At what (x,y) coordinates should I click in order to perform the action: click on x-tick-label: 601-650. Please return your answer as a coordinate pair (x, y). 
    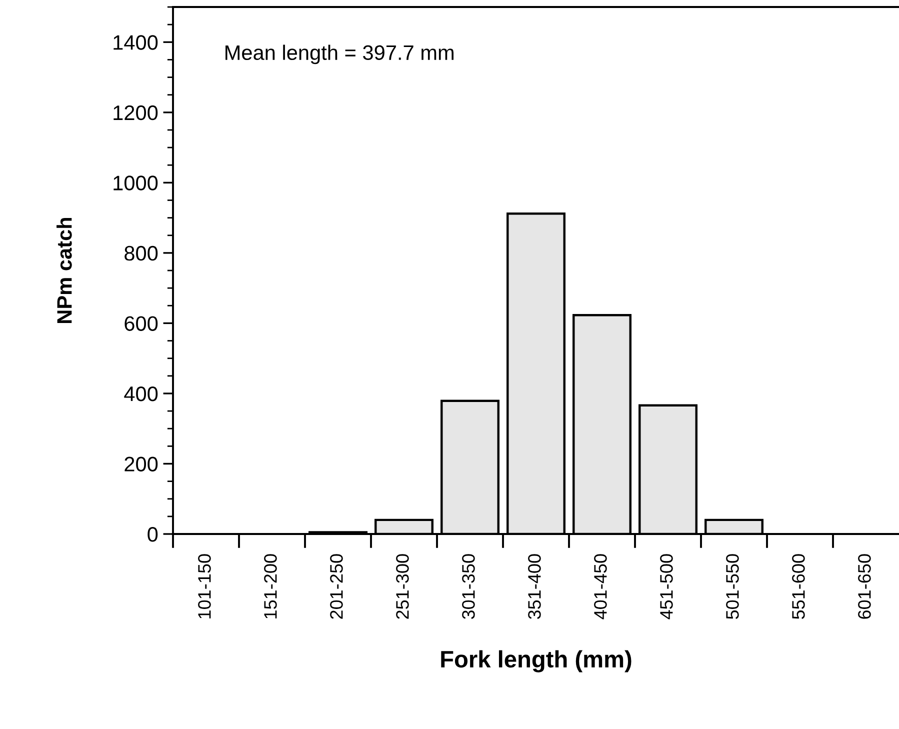
    Looking at the image, I should click on (864, 586).